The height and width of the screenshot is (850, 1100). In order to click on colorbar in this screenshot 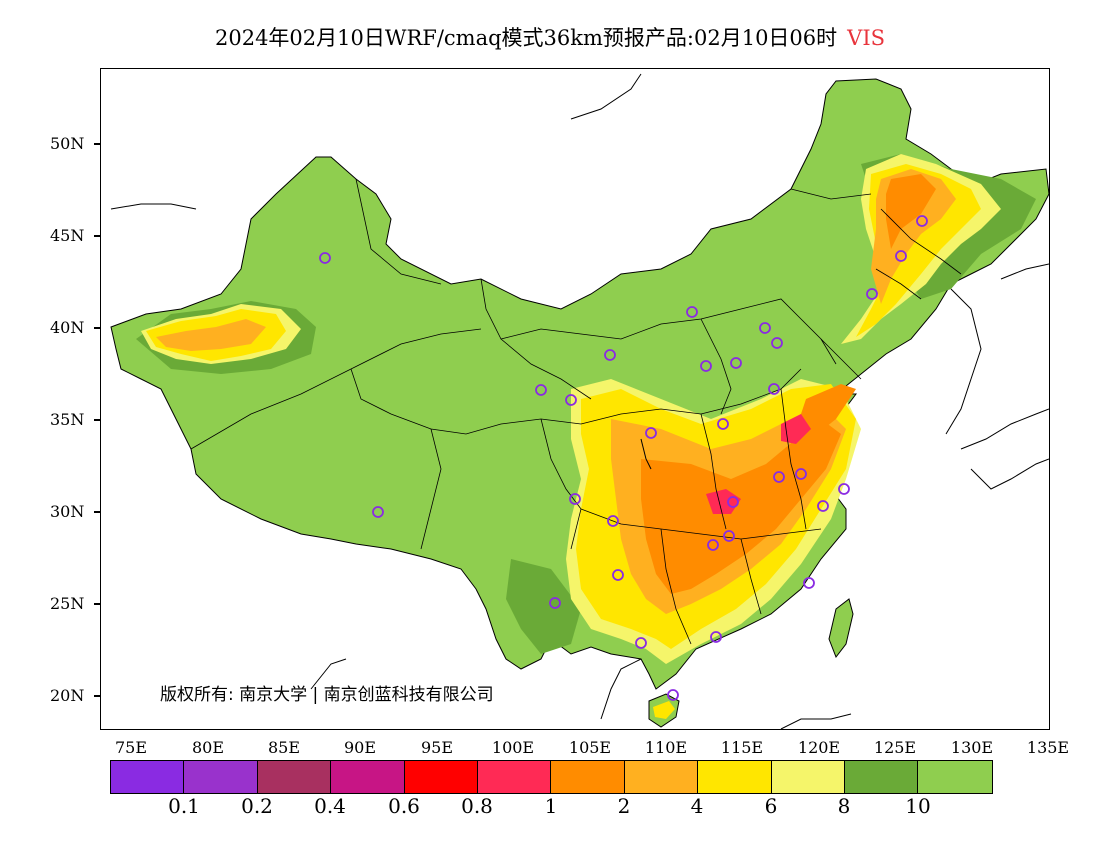, I will do `click(551, 777)`.